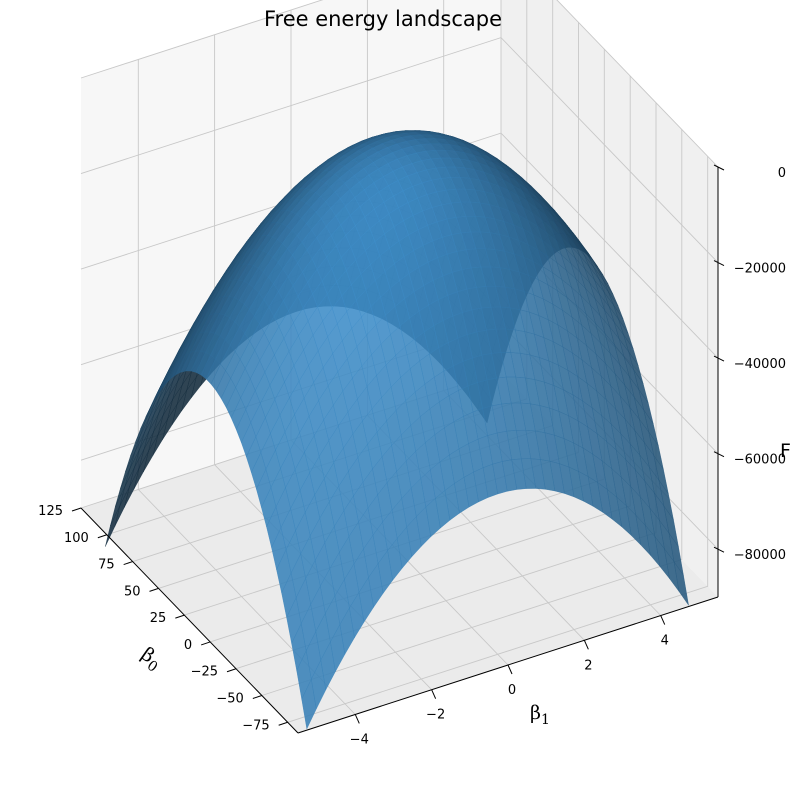 The height and width of the screenshot is (790, 797). I want to click on z-tick-label: 0, so click(782, 173).